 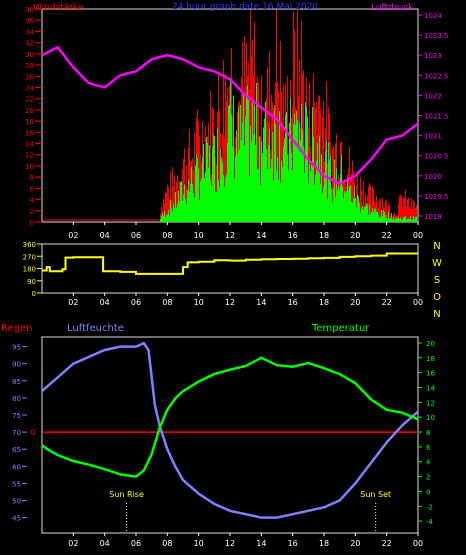 I want to click on humidity-y-tick-label: 55, so click(x=16, y=484).